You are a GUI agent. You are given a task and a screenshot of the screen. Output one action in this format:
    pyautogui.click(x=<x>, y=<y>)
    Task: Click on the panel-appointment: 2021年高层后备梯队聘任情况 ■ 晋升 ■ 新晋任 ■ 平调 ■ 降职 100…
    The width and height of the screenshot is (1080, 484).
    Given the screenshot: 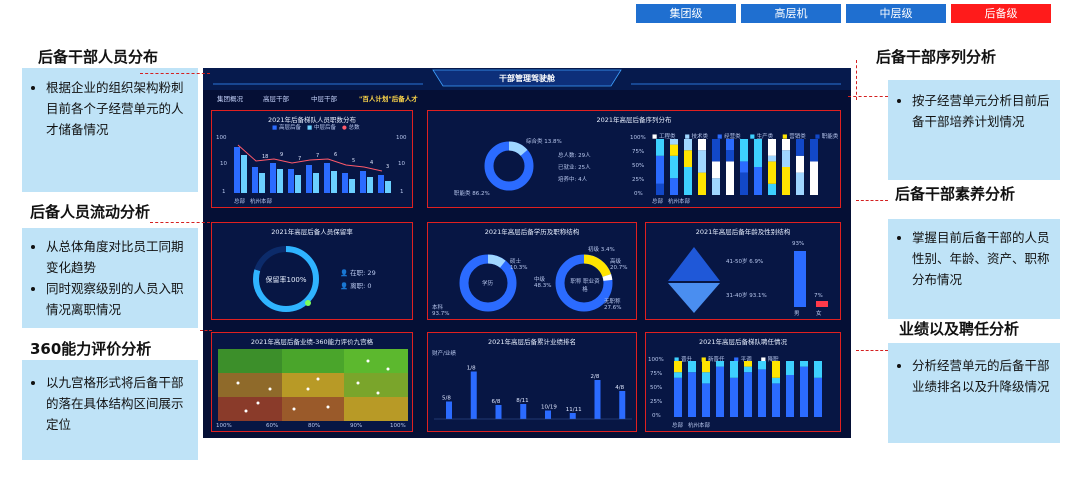 What is the action you would take?
    pyautogui.click(x=743, y=382)
    